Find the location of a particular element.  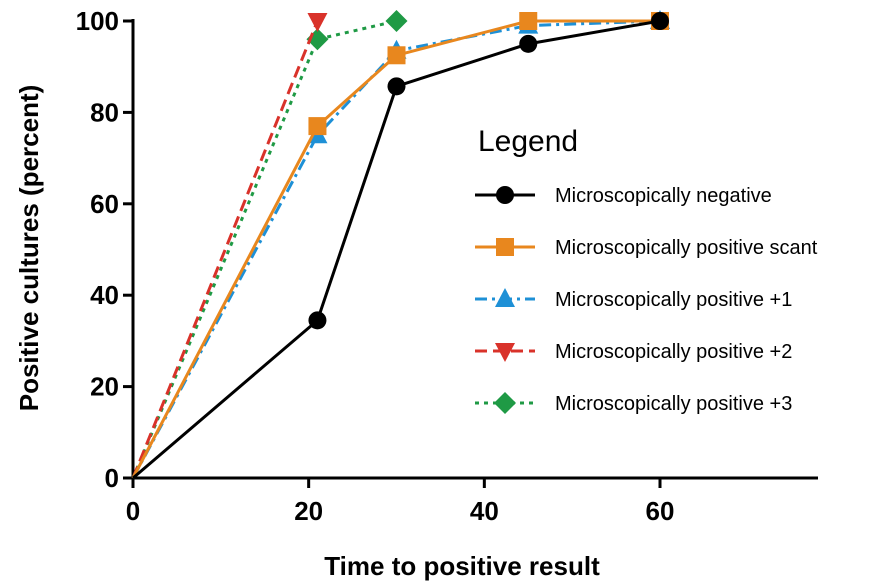

x-tick-label: 0 is located at coordinates (133, 511).